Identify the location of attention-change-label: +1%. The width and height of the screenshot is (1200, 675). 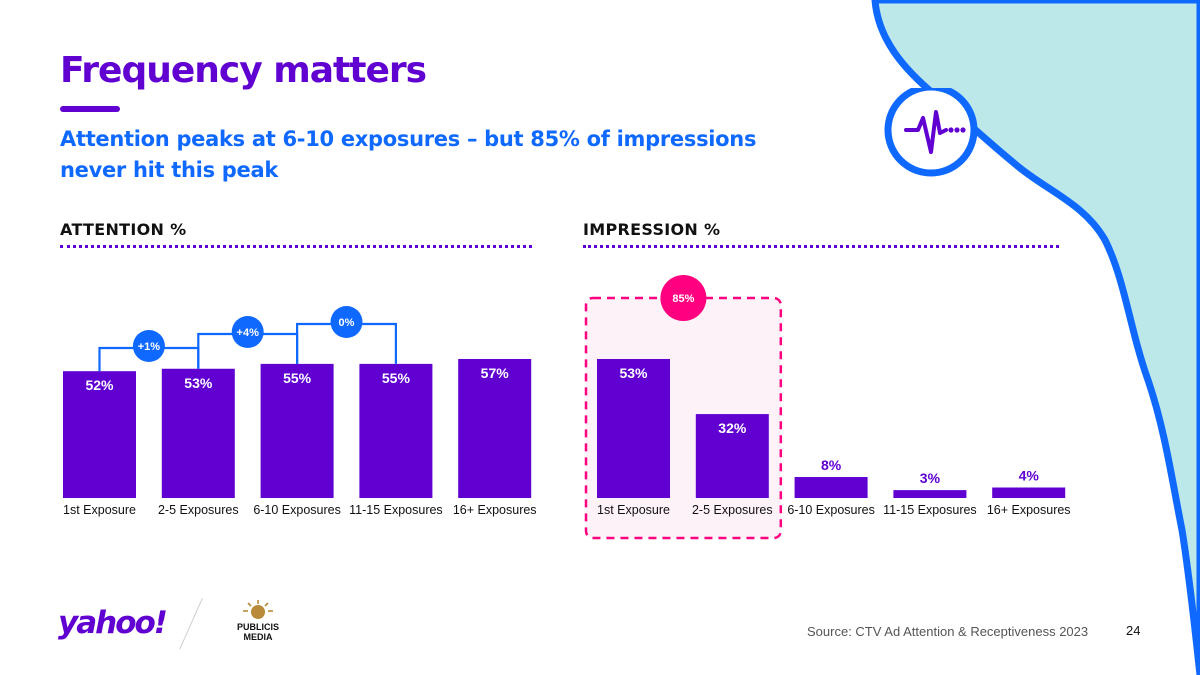
(149, 347).